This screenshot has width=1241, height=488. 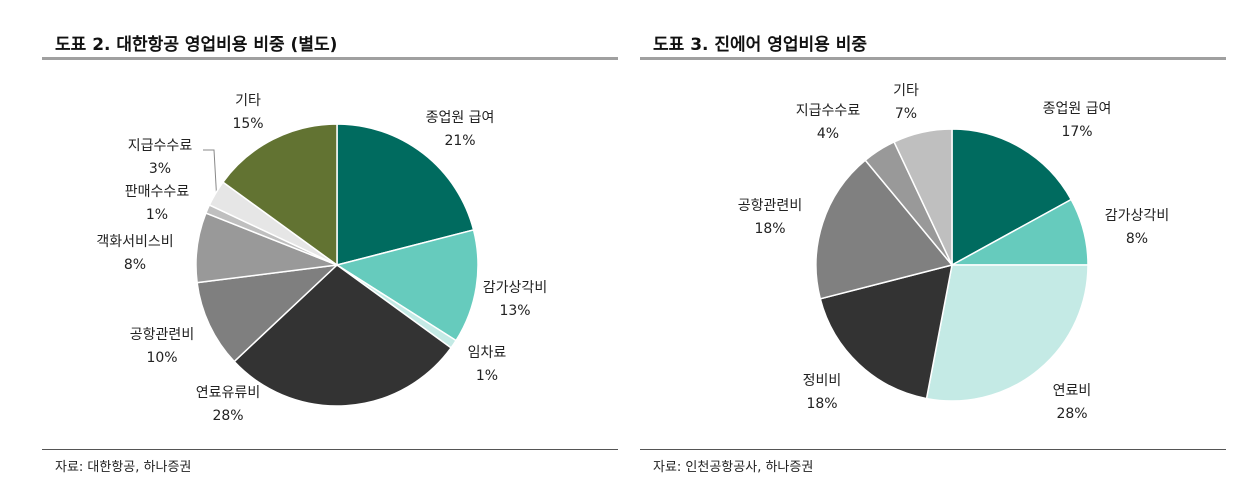 I want to click on chart1-slice-label: 공항관련비, so click(x=162, y=335).